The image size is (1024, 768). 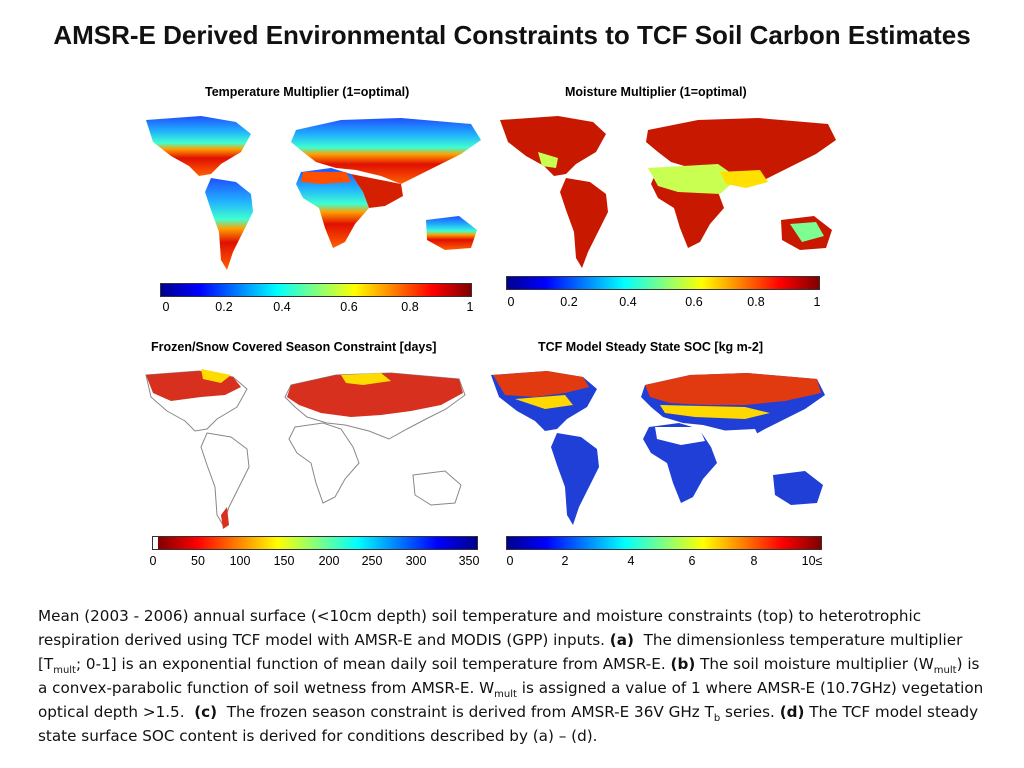 I want to click on soc-tick: 10≤, so click(x=812, y=561).